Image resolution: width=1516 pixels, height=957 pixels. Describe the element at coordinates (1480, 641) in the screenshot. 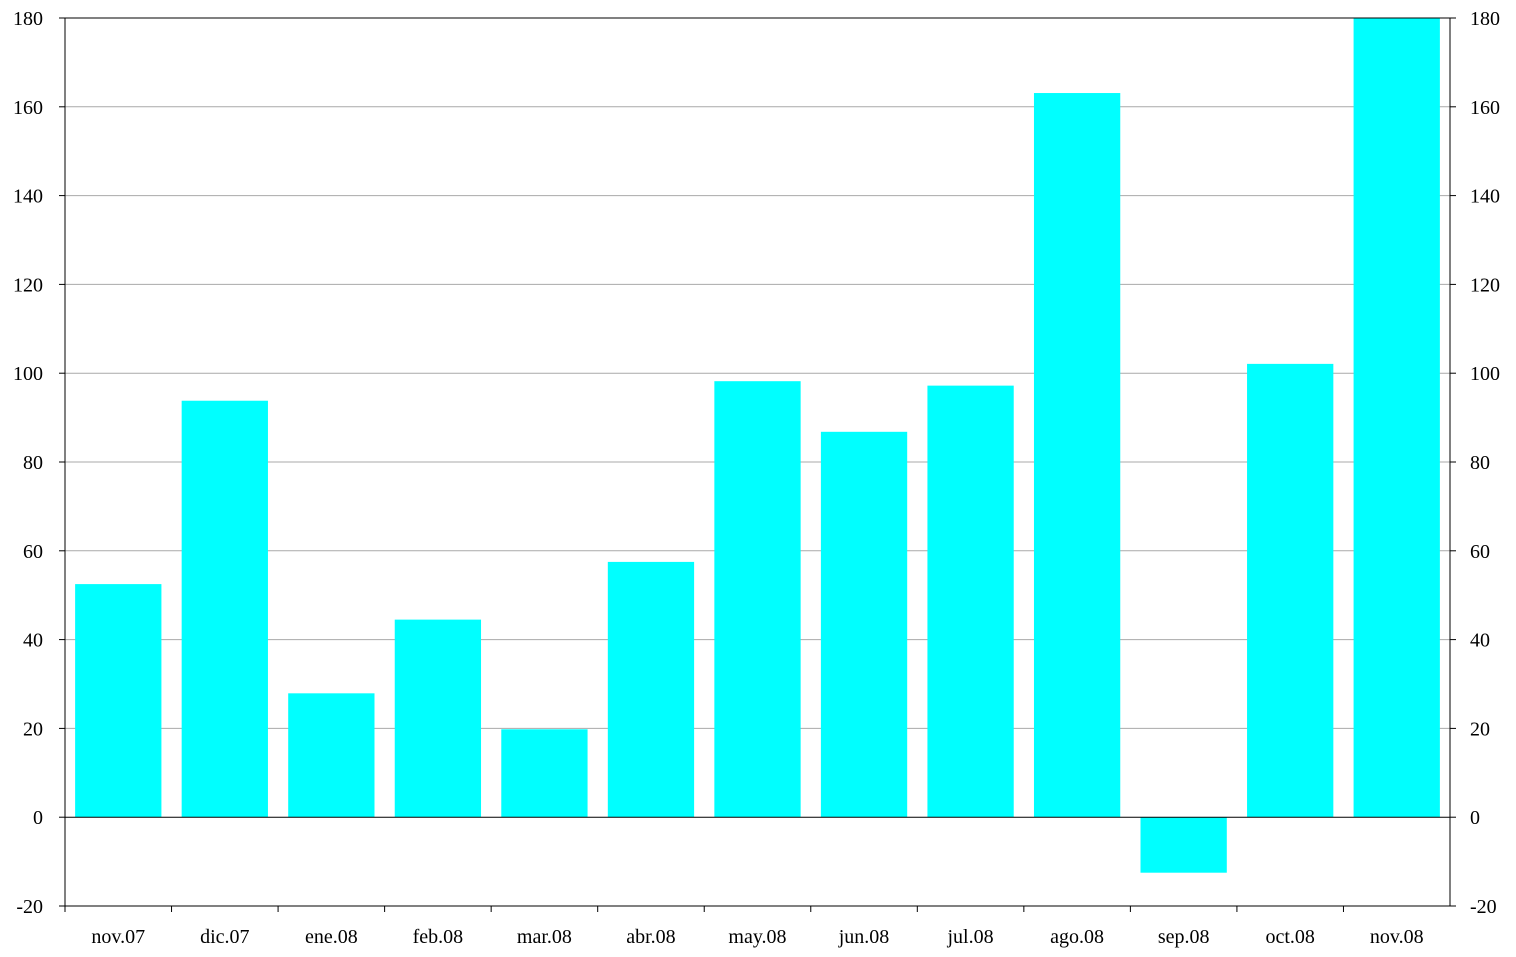

I see `right-tick-label: 40` at that location.